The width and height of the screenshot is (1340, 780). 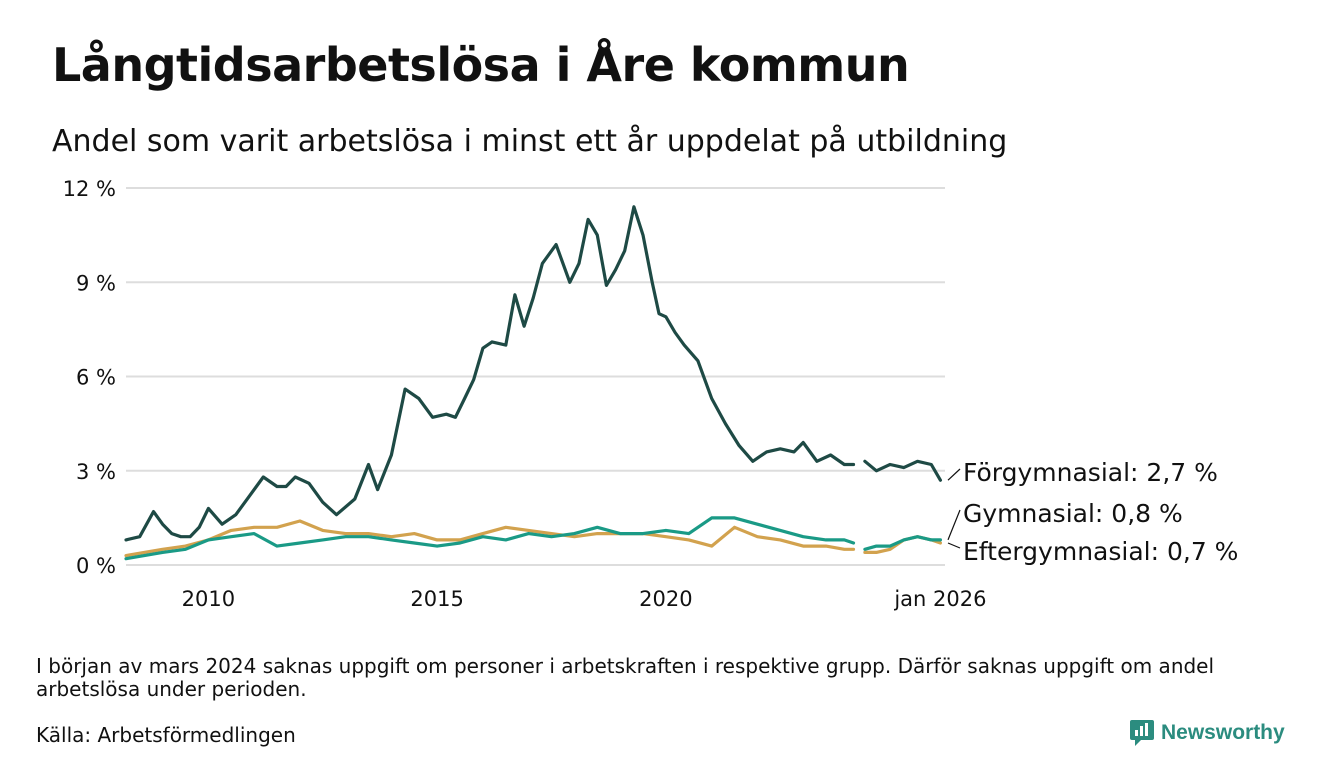 I want to click on source-note: Källa: Arbetsförmedlingen, so click(x=166, y=735).